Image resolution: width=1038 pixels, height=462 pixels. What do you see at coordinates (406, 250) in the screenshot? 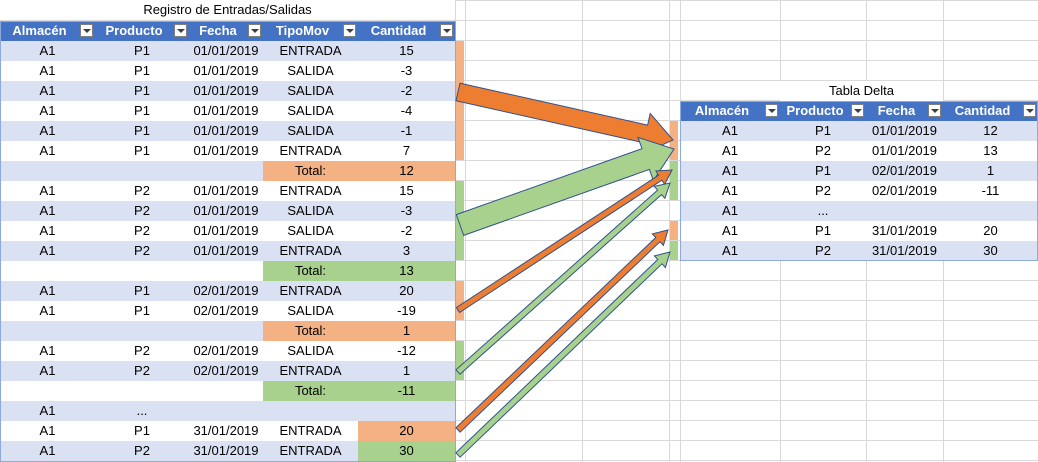
I see `table-cell: 3` at bounding box center [406, 250].